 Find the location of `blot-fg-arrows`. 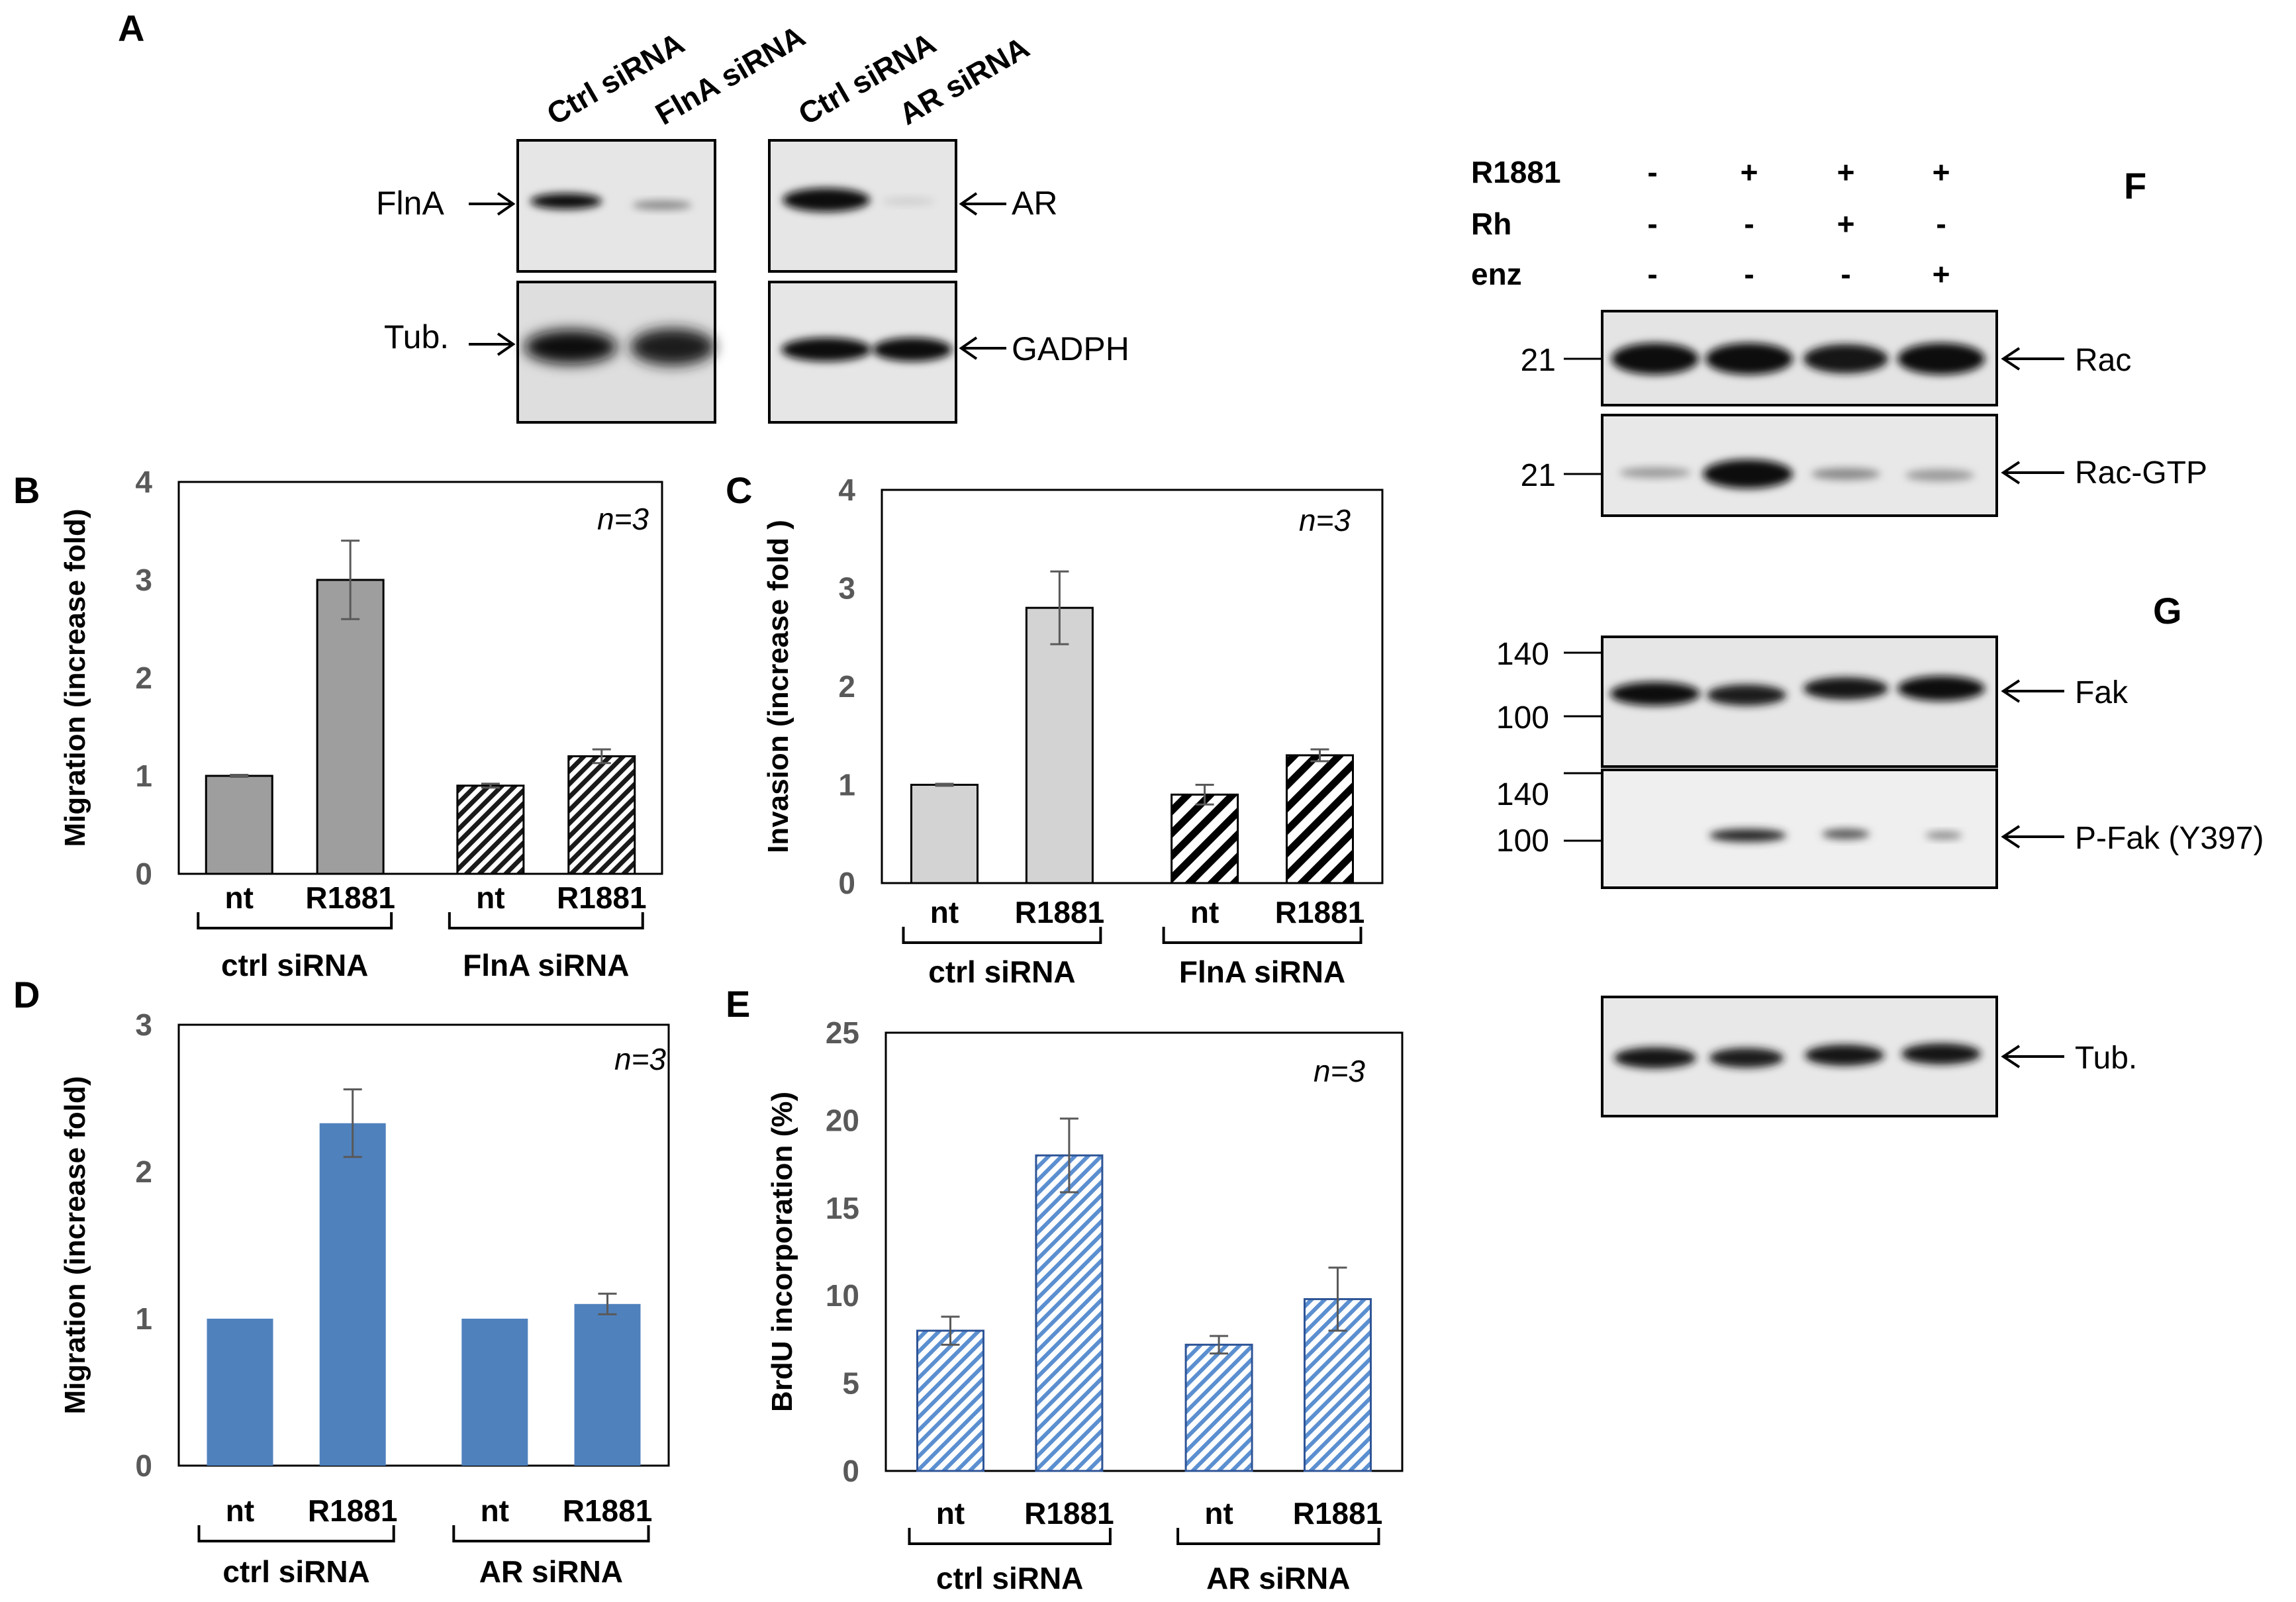

blot-fg-arrows is located at coordinates (2032, 707).